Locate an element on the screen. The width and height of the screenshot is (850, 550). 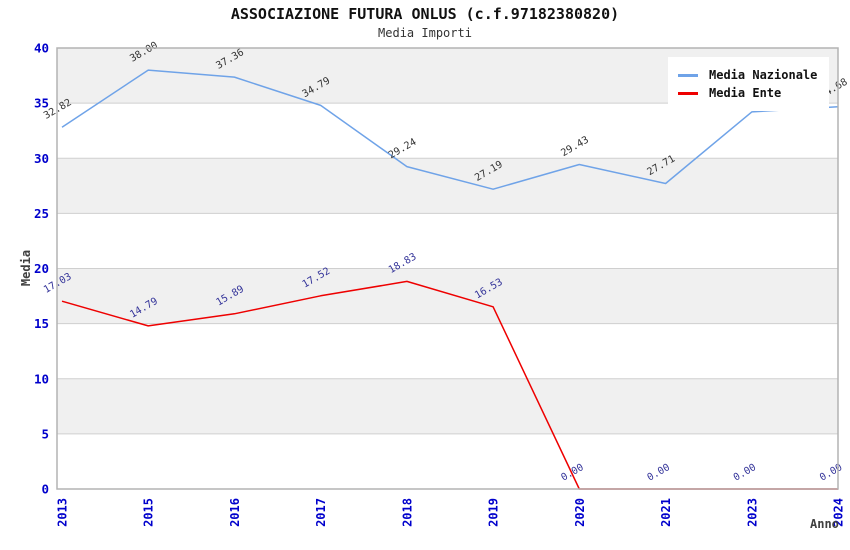
x-tick-label: 2016 is located at coordinates (235, 512).